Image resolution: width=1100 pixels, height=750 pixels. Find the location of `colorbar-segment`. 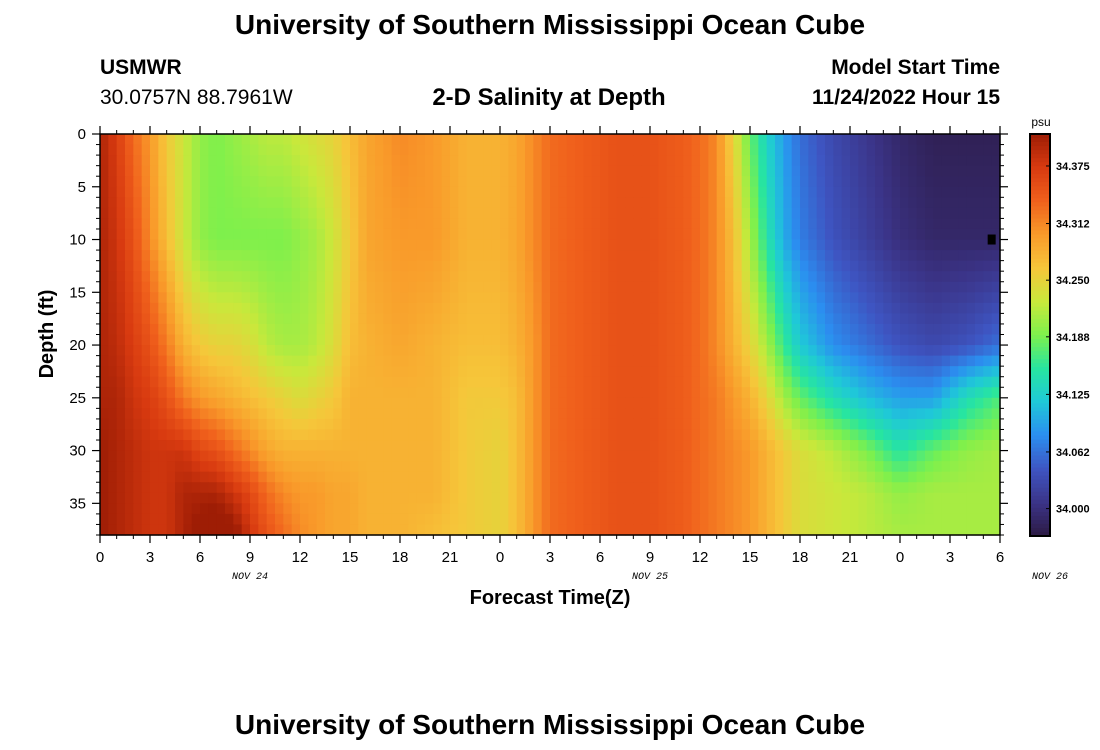

colorbar-segment is located at coordinates (1040, 289).